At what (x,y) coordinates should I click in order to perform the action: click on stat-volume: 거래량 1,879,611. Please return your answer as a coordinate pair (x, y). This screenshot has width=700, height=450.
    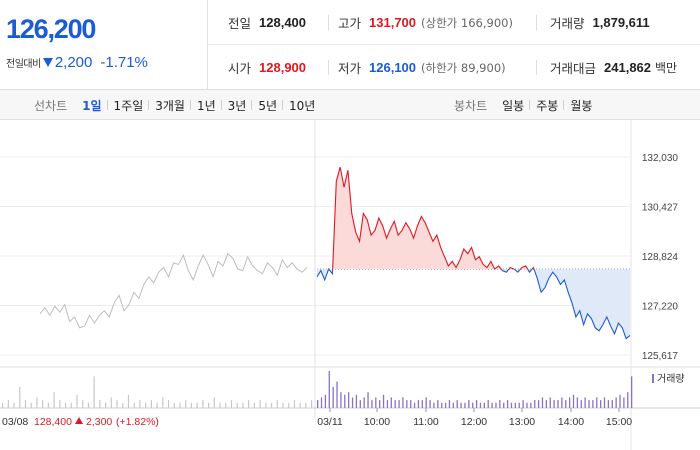
    Looking at the image, I should click on (600, 22).